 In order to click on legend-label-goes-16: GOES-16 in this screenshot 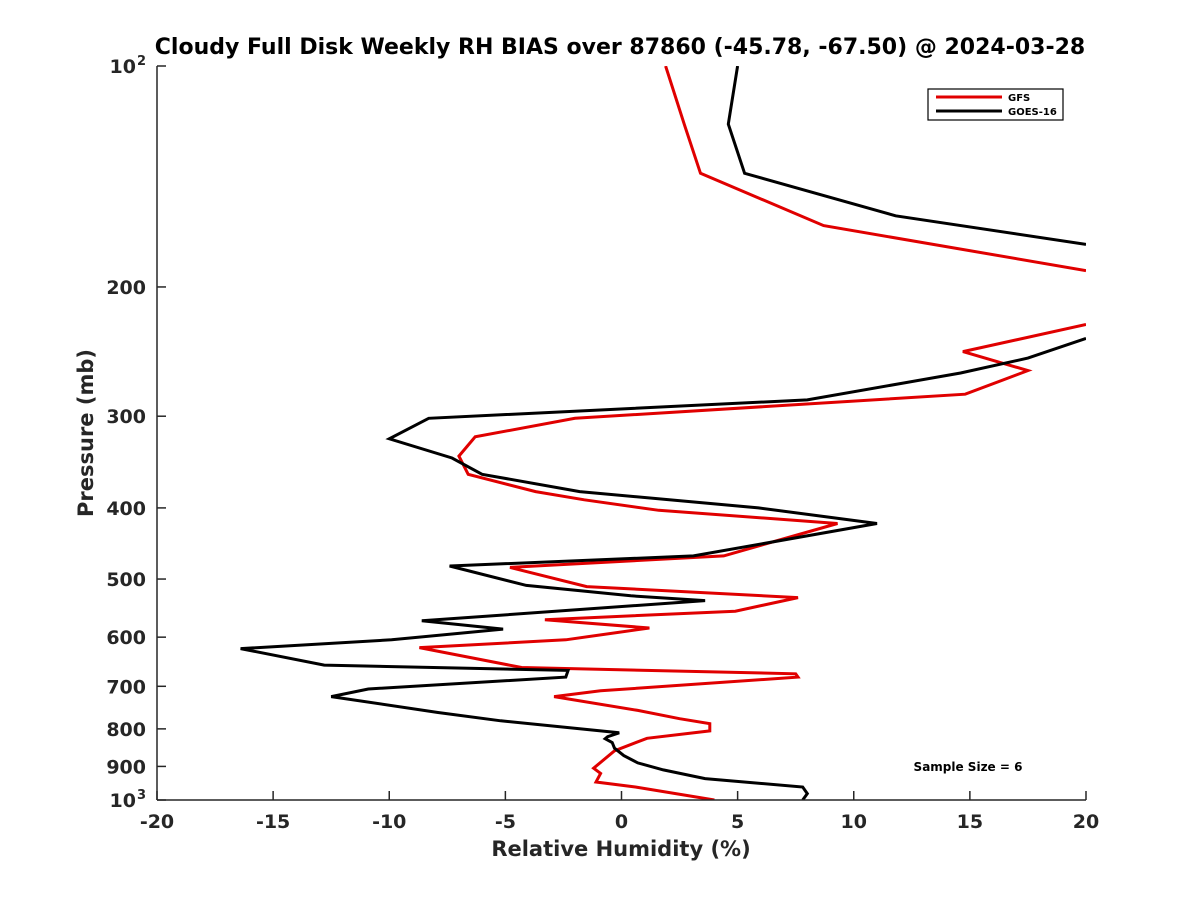, I will do `click(1032, 112)`.